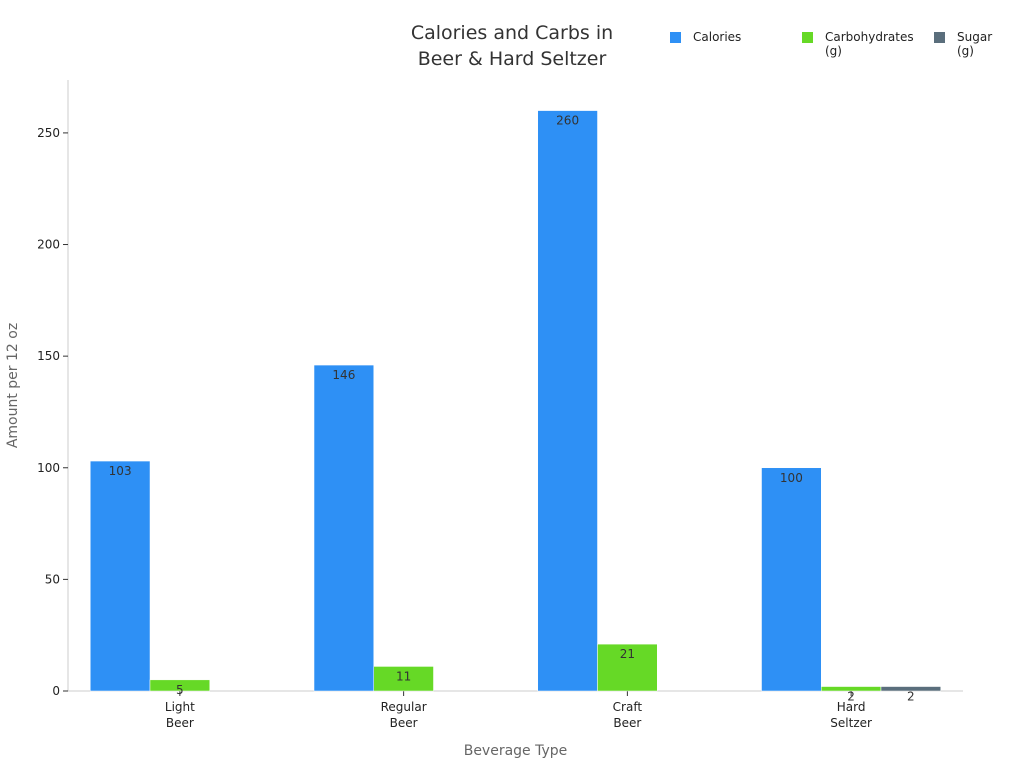 This screenshot has width=1024, height=772. What do you see at coordinates (120, 471) in the screenshot?
I see `value-label: 103` at bounding box center [120, 471].